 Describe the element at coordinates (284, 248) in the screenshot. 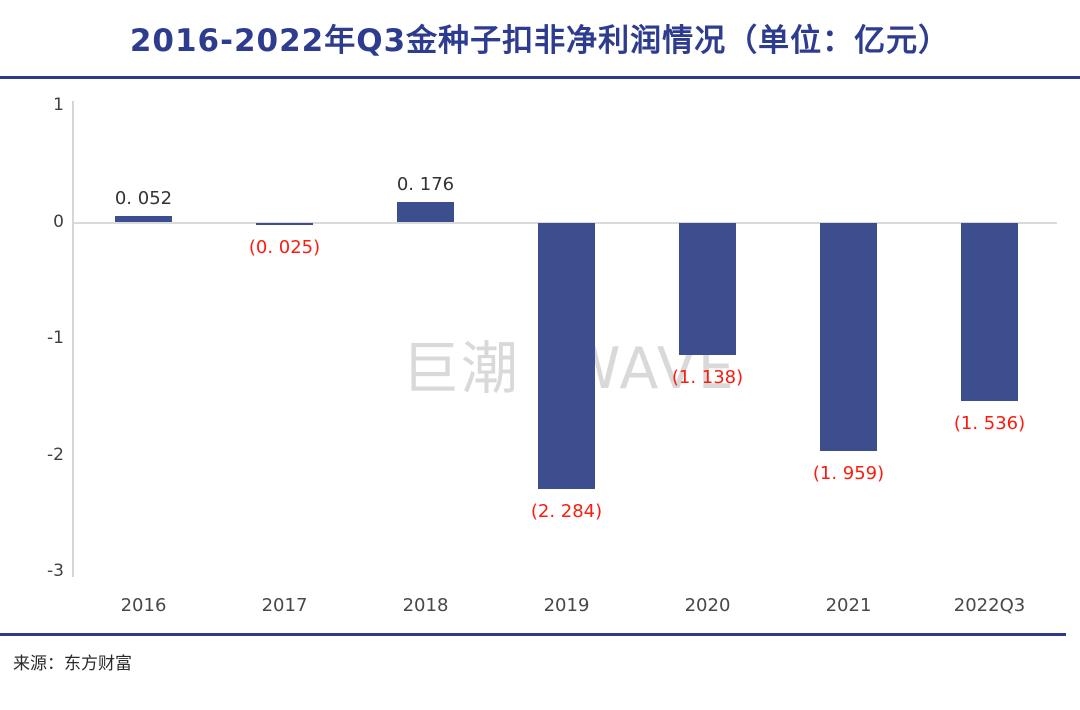

I see `bar-value-label: (0. 025)` at that location.